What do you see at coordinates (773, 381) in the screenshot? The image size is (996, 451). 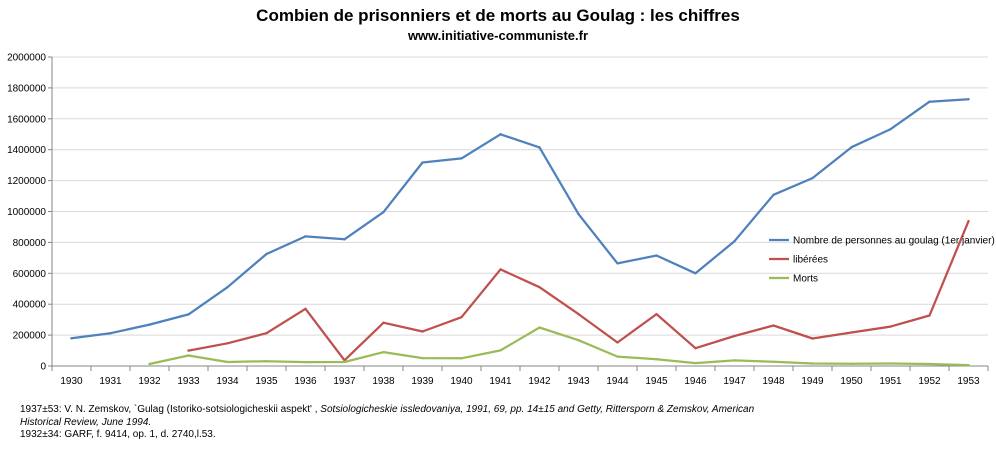 I see `x-tick-label: 1948` at bounding box center [773, 381].